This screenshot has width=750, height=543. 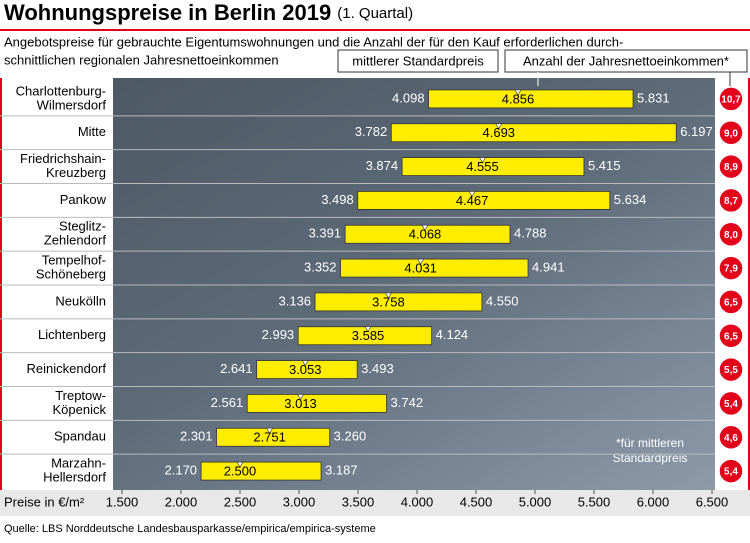 What do you see at coordinates (696, 131) in the screenshot?
I see `high-label: 6.197` at bounding box center [696, 131].